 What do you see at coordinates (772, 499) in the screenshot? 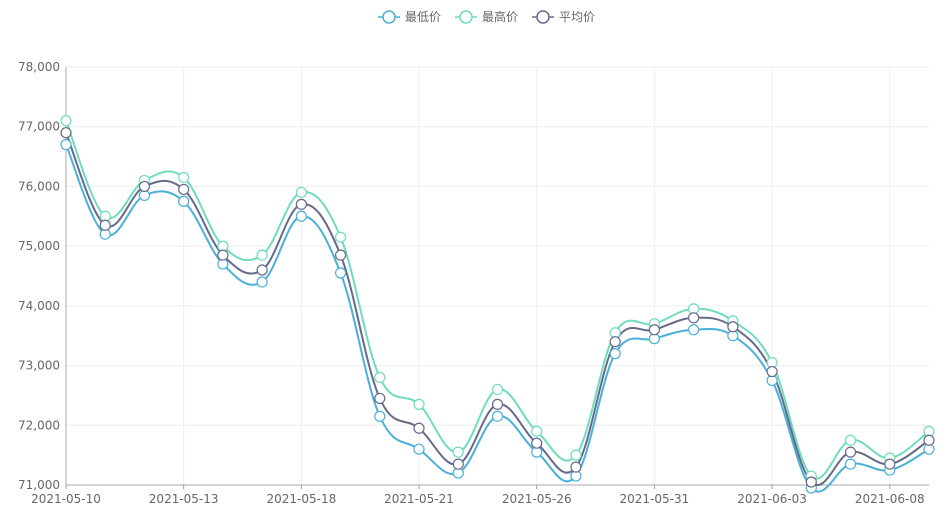
I see `x-tick-label: 2021-06-03` at bounding box center [772, 499].